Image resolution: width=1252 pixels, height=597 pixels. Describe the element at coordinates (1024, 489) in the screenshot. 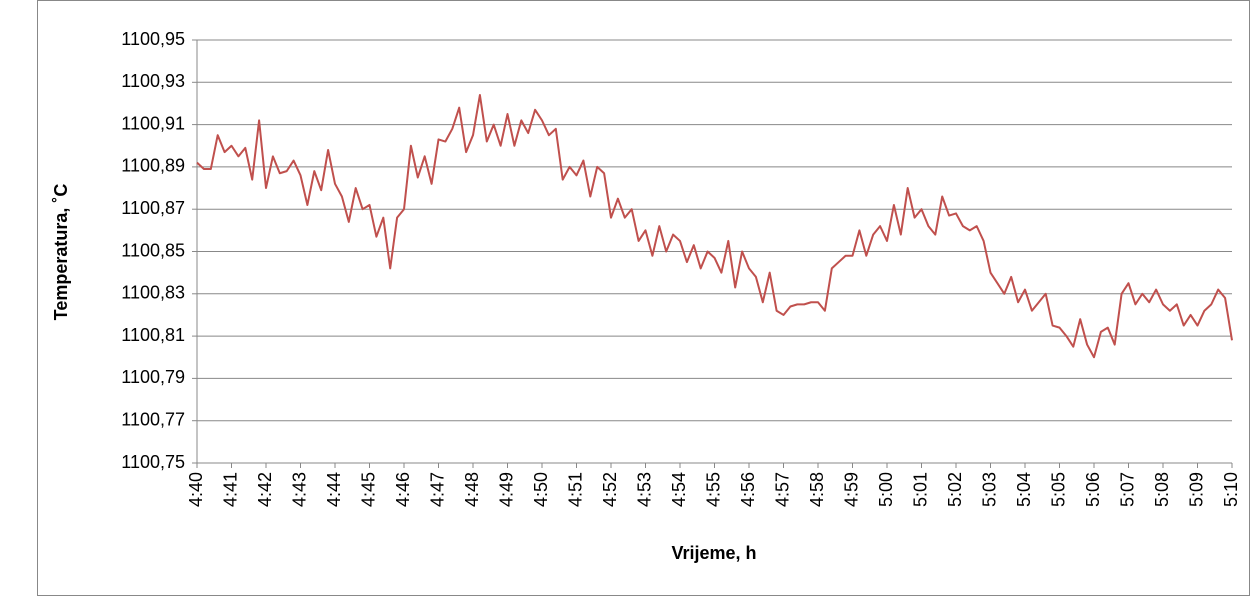

I see `x-tick-label: 5:04` at that location.